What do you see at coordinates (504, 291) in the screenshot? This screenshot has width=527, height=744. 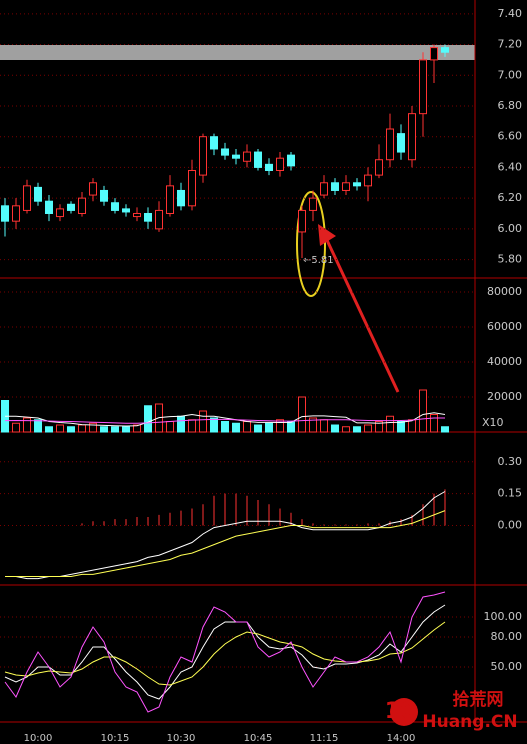 I see `y-tick-label: 80000` at bounding box center [504, 291].